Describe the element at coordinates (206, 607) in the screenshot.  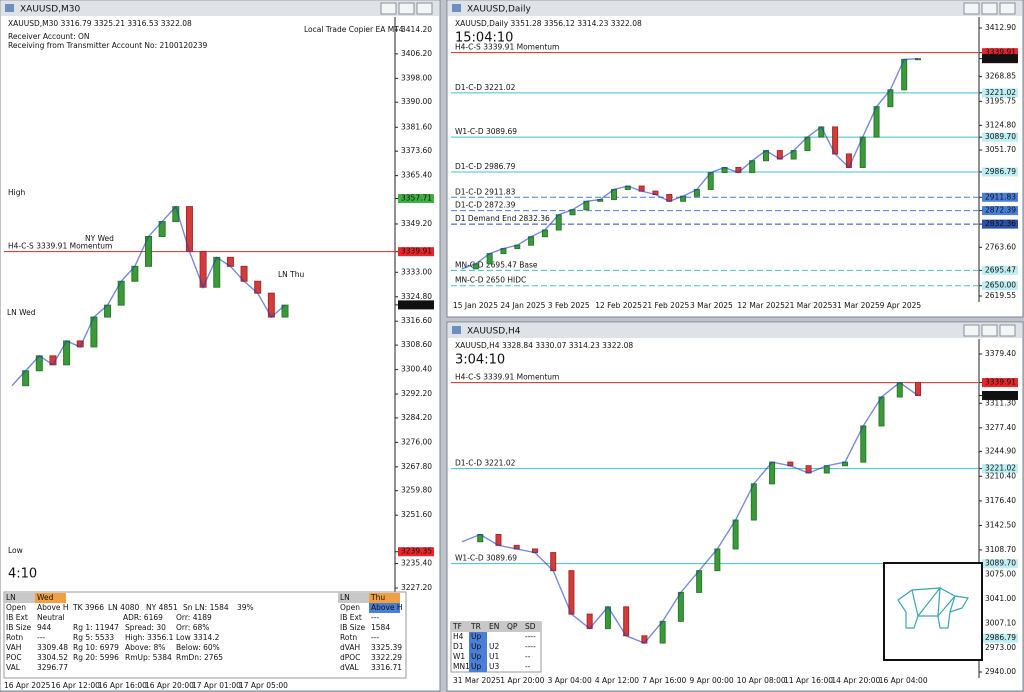
I see `stat: Sn LN: 1584` at that location.